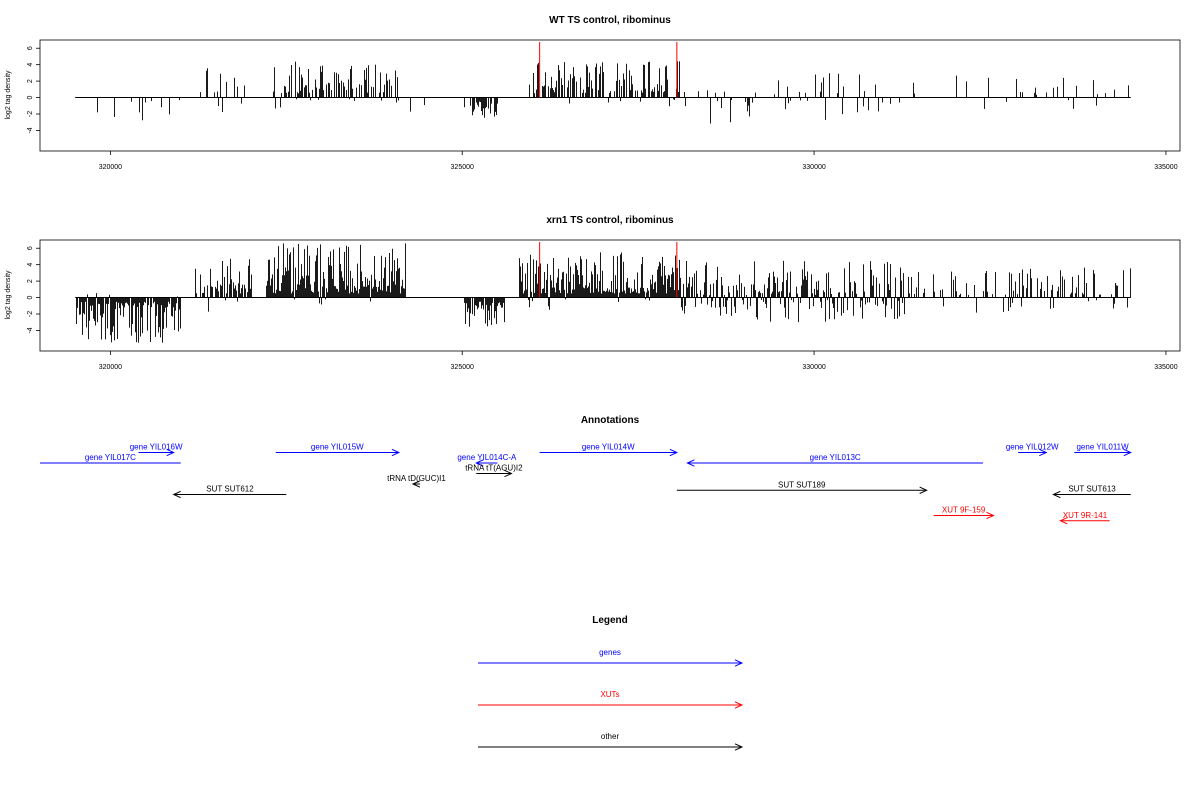 This screenshot has width=1200, height=800. Describe the element at coordinates (990, 515) in the screenshot. I see `feature-xut-9f-159-head` at that location.